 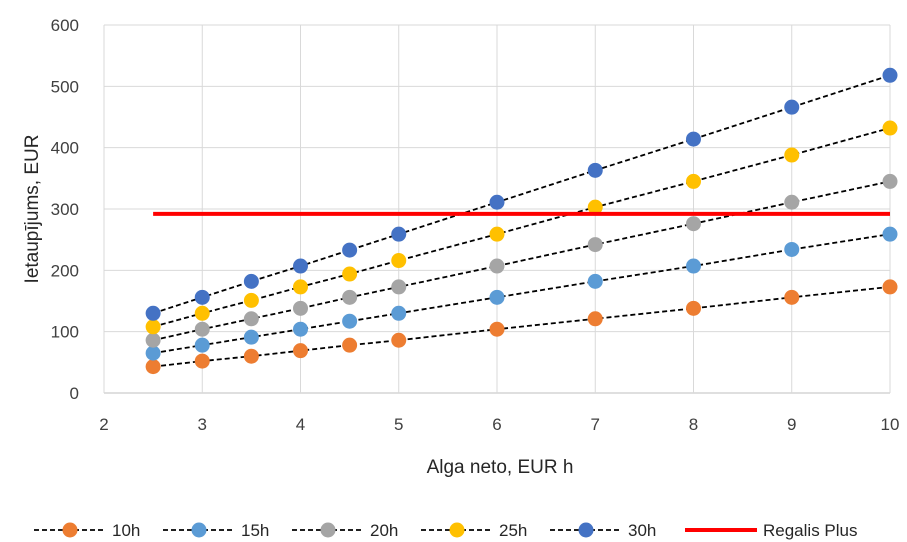 I want to click on y-tick-label: 400, so click(x=65, y=148).